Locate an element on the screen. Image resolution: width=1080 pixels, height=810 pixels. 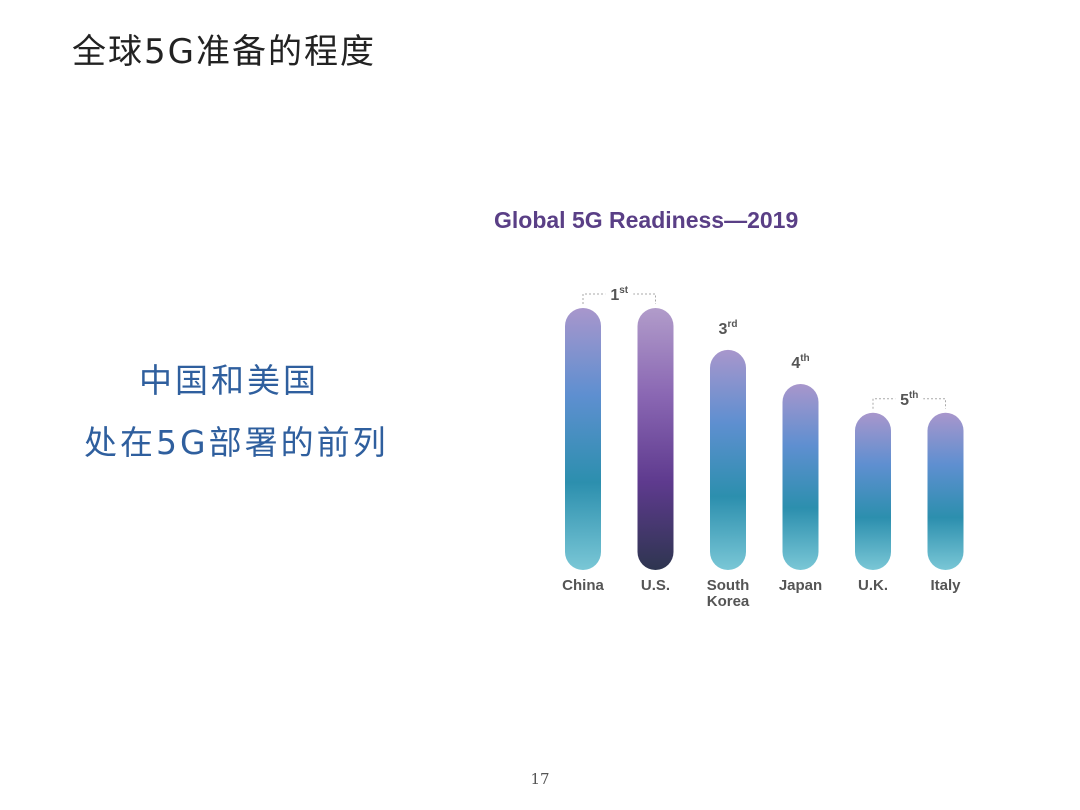
rank-label: 4th is located at coordinates (800, 362).